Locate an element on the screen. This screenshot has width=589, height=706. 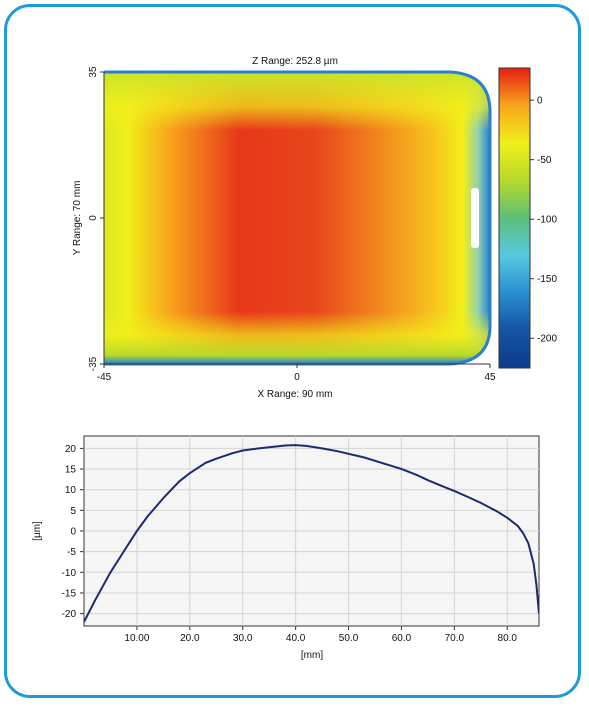
colorbar-tick-label: 0 is located at coordinates (540, 101).